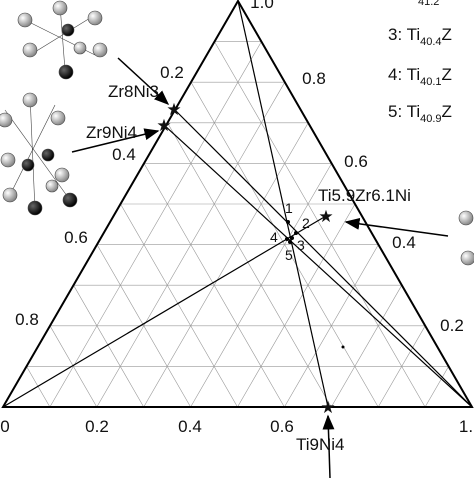 The image size is (474, 478). Describe the element at coordinates (27, 319) in the screenshot. I see `left-tick-label: 0.8` at that location.